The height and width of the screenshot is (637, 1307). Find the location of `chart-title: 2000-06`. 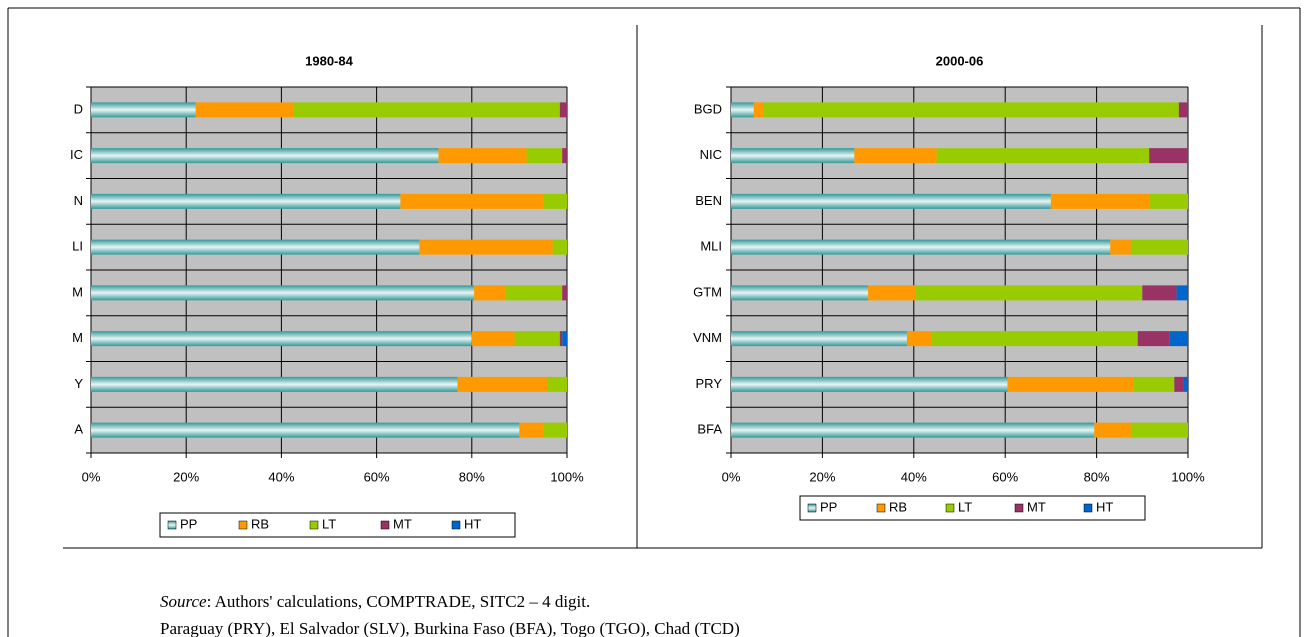

chart-title: 2000-06 is located at coordinates (960, 60).